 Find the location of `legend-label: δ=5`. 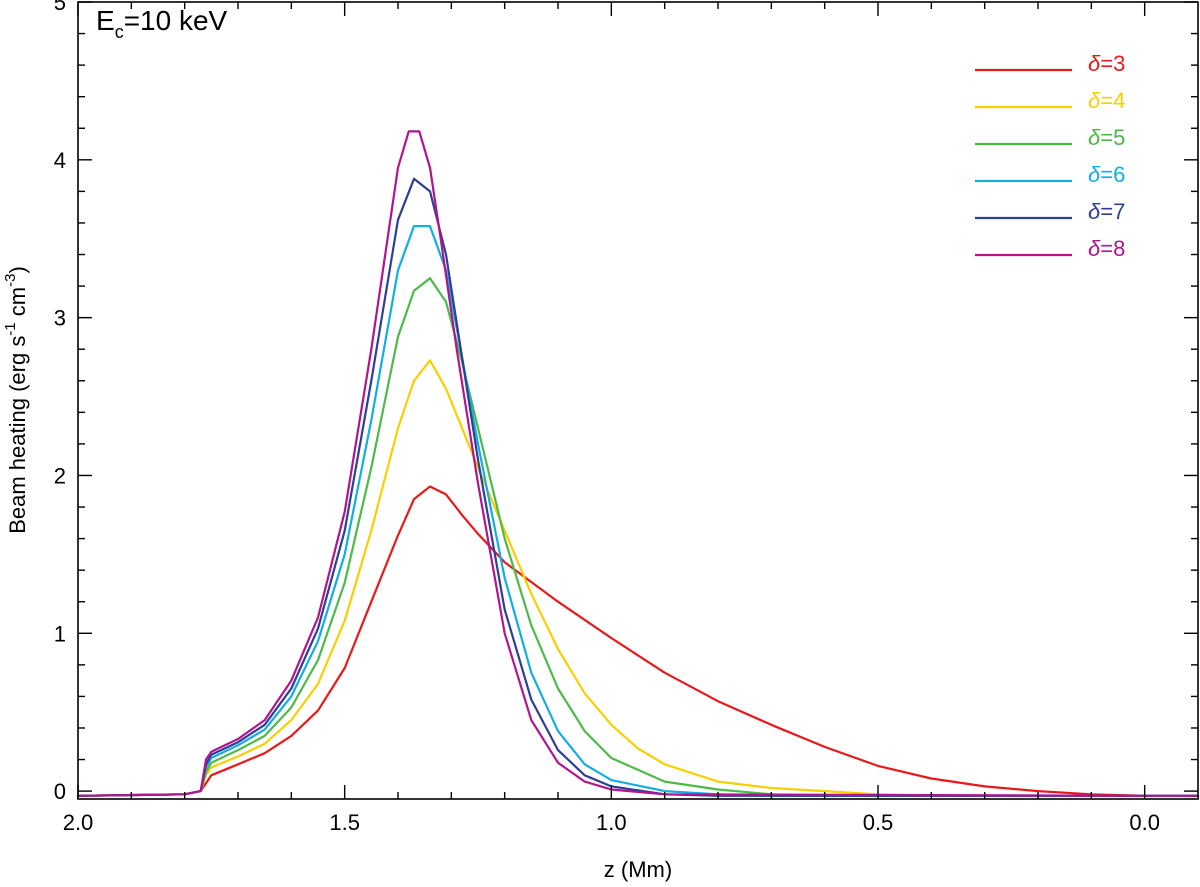

legend-label: δ=5 is located at coordinates (1106, 137).